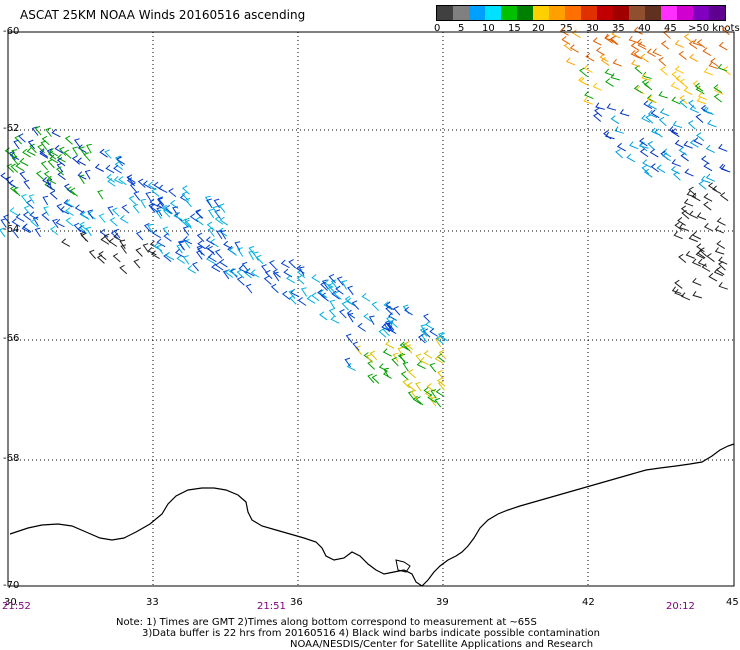  Describe the element at coordinates (514, 28) in the screenshot. I see `legend-label: 15` at that location.